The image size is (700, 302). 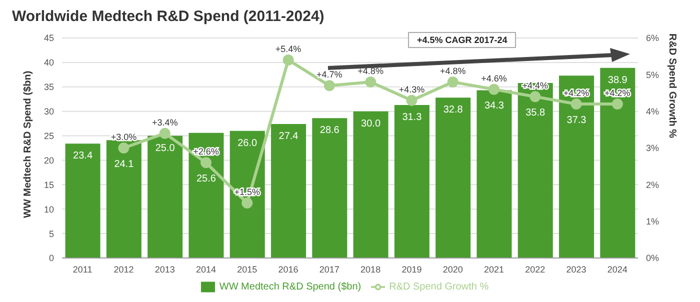 What do you see at coordinates (494, 78) in the screenshot?
I see `data-label: +4.6%` at bounding box center [494, 78].